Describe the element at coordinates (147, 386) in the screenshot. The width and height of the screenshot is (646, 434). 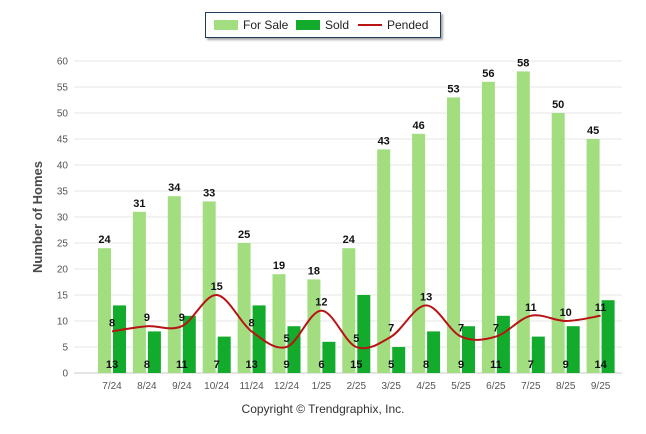
I see `x-tick-label: 8/24` at that location.